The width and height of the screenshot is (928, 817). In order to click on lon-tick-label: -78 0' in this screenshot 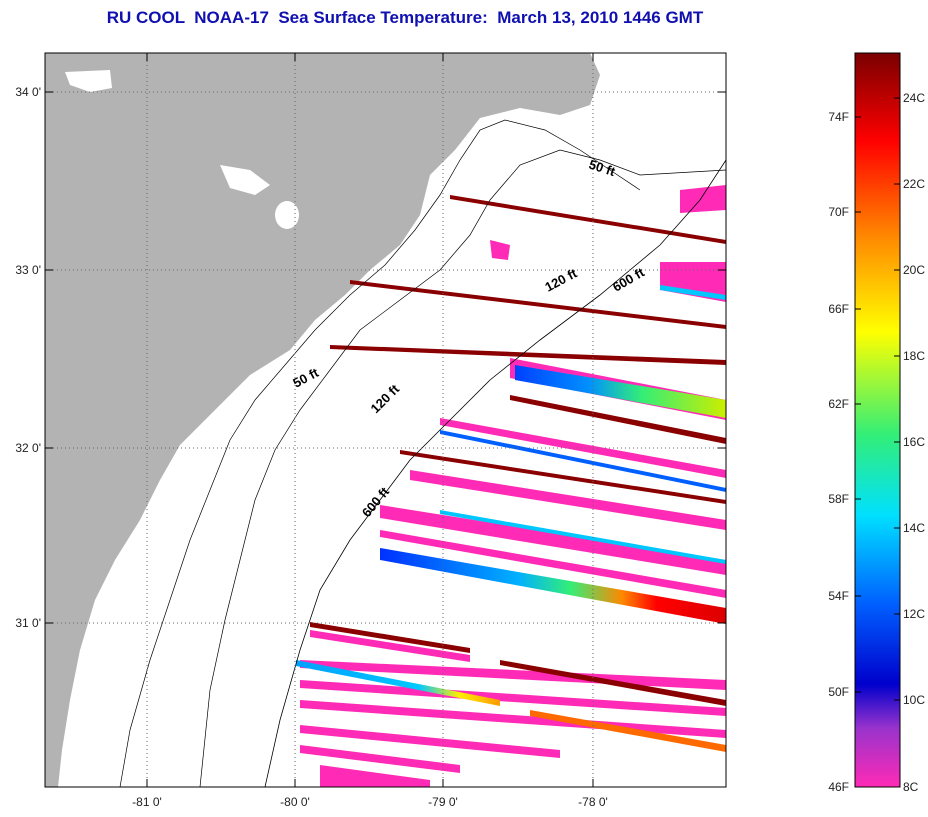, I will do `click(593, 802)`.